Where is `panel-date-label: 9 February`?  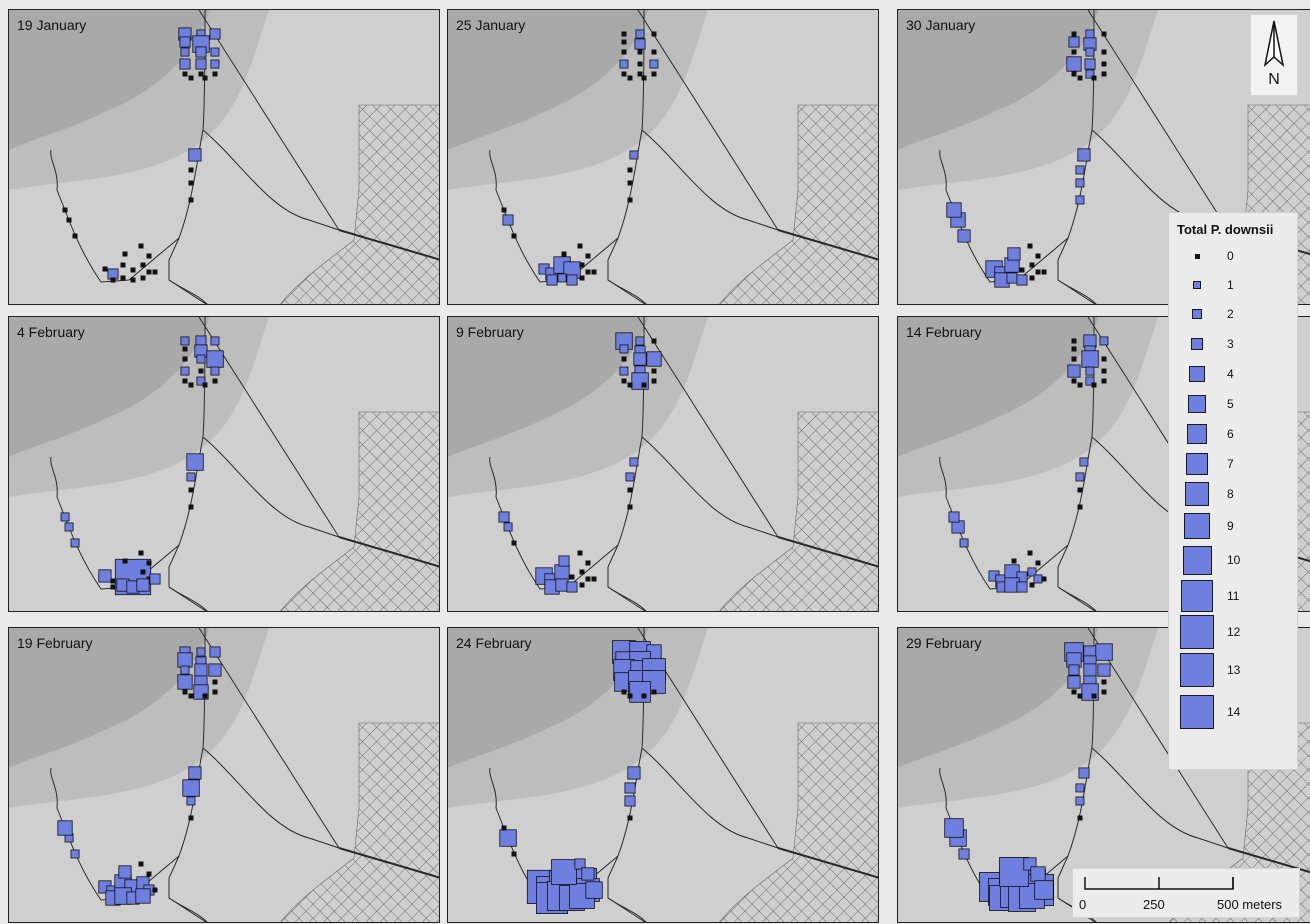
panel-date-label: 9 February is located at coordinates (490, 332).